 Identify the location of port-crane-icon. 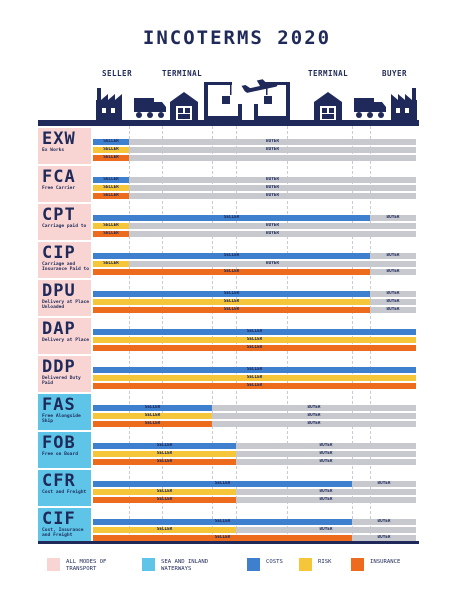
(223, 101).